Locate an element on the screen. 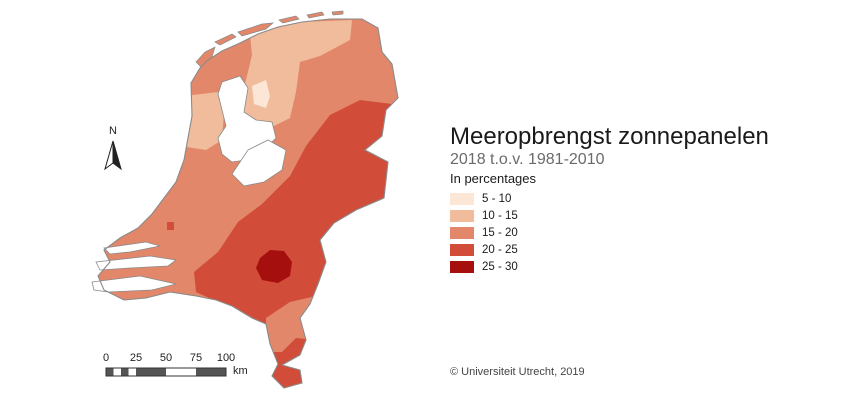  scale-tick-0: 0 is located at coordinates (106, 358).